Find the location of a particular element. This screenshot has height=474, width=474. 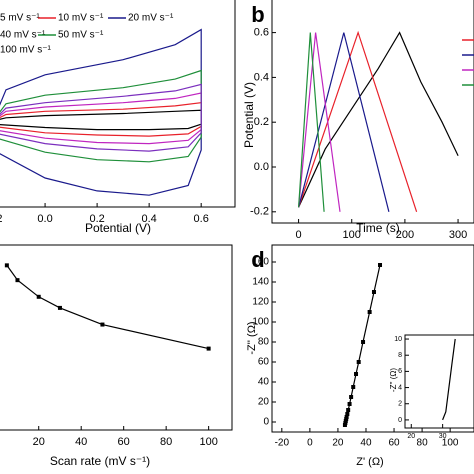

x-tick-label: 0.6 is located at coordinates (201, 219).